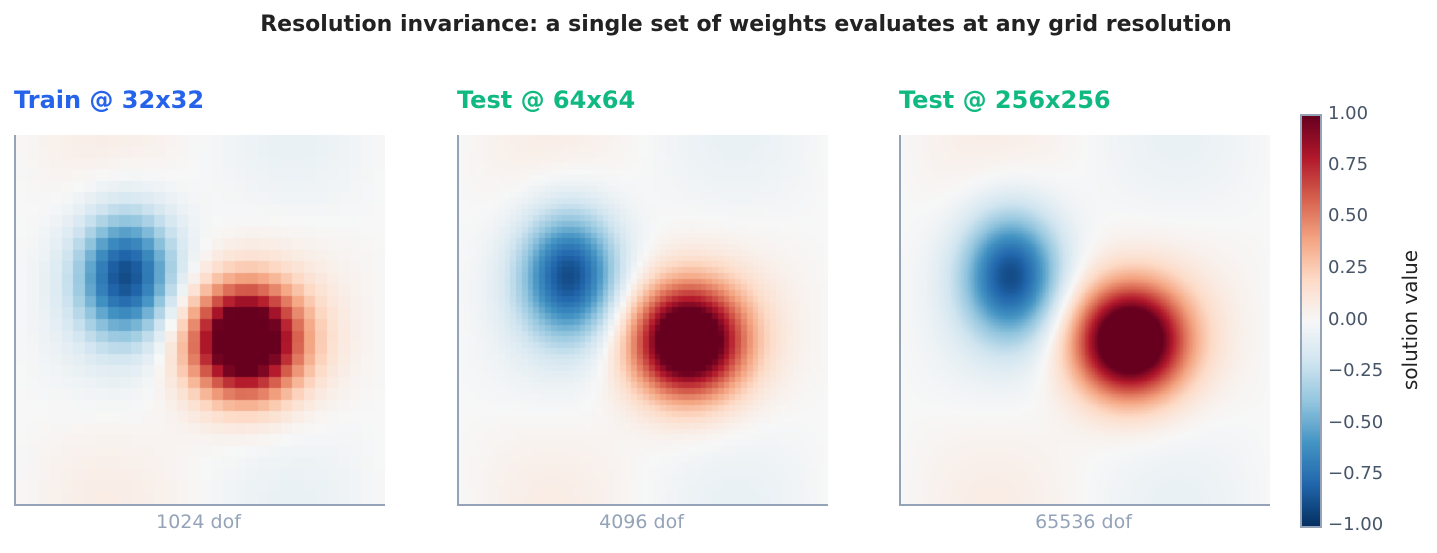 This screenshot has width=1437, height=553. I want to click on colorbar-label: solution value, so click(1410, 320).